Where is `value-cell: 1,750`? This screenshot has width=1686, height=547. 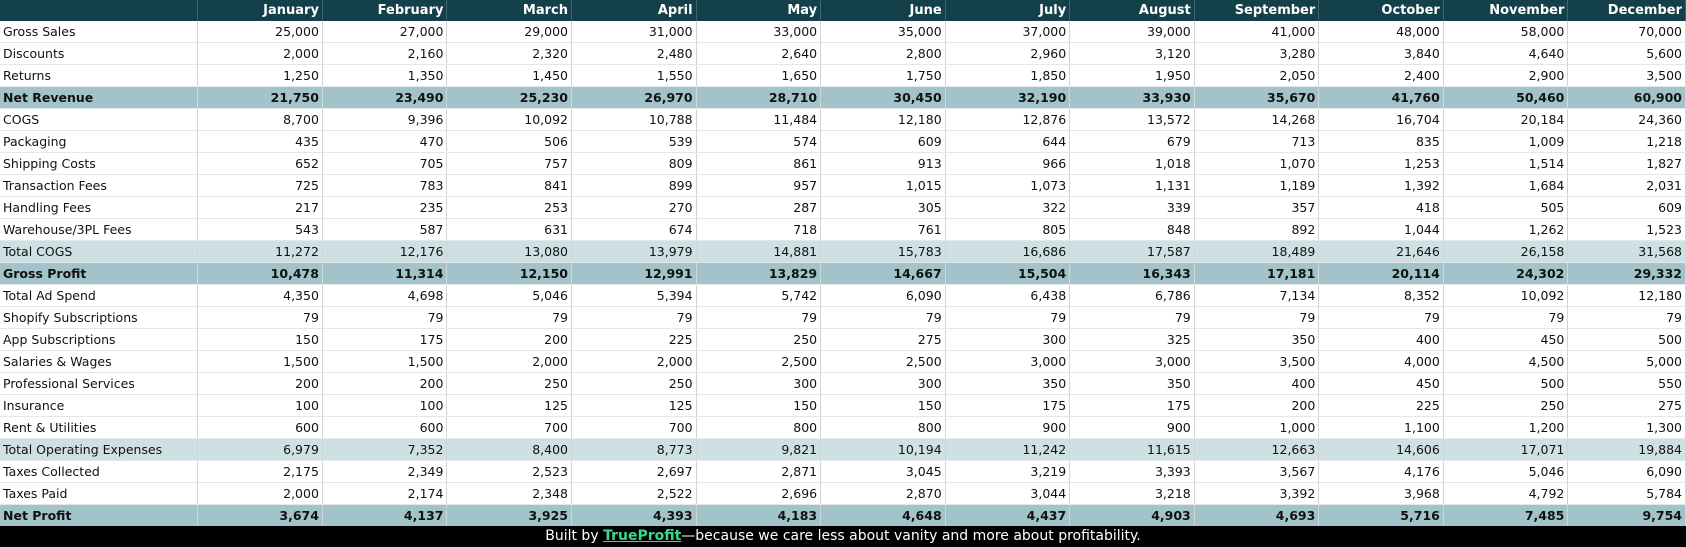 value-cell: 1,750 is located at coordinates (883, 75).